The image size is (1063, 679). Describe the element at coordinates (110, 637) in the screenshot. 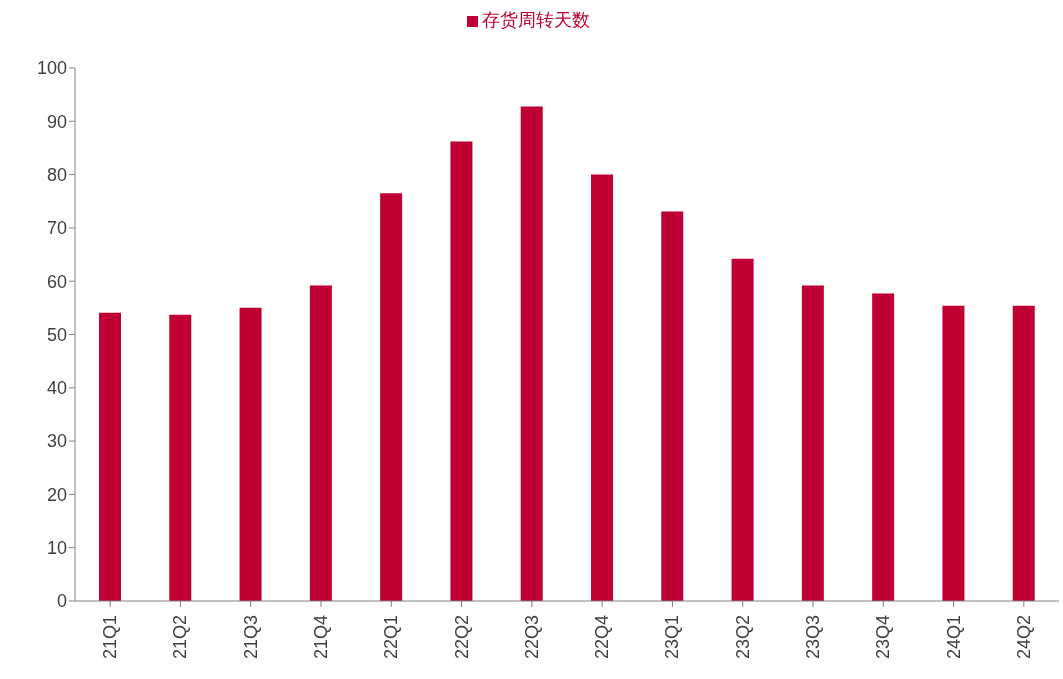

I see `x-tick-label: 21Q1` at that location.